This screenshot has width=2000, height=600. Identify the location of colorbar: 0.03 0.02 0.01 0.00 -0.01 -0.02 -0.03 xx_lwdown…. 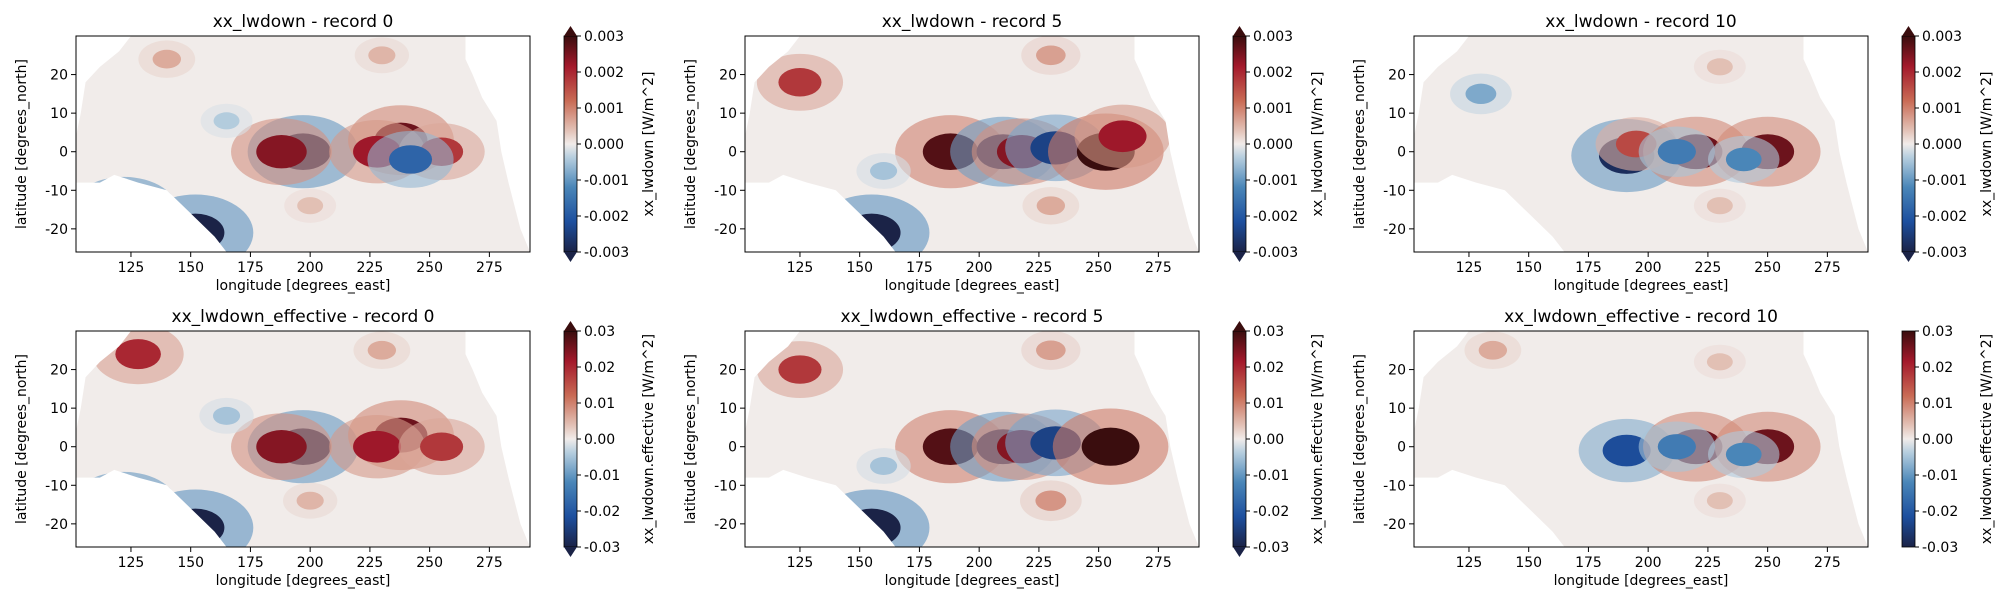
(1279, 439).